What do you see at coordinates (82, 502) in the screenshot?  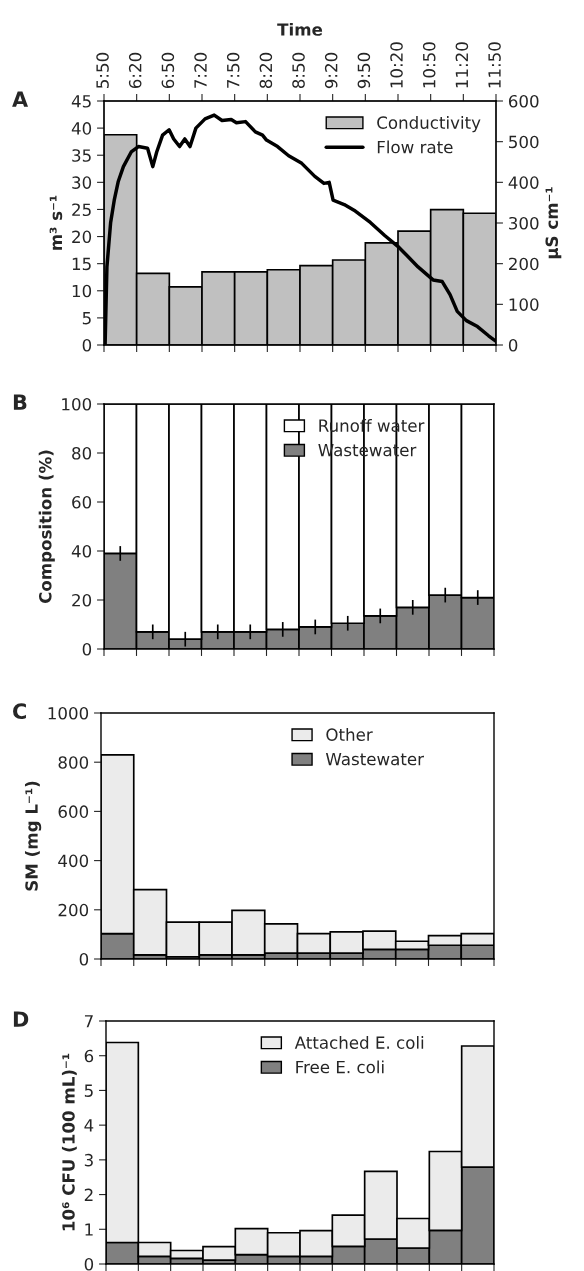 I see `y-tick-label: 60` at bounding box center [82, 502].